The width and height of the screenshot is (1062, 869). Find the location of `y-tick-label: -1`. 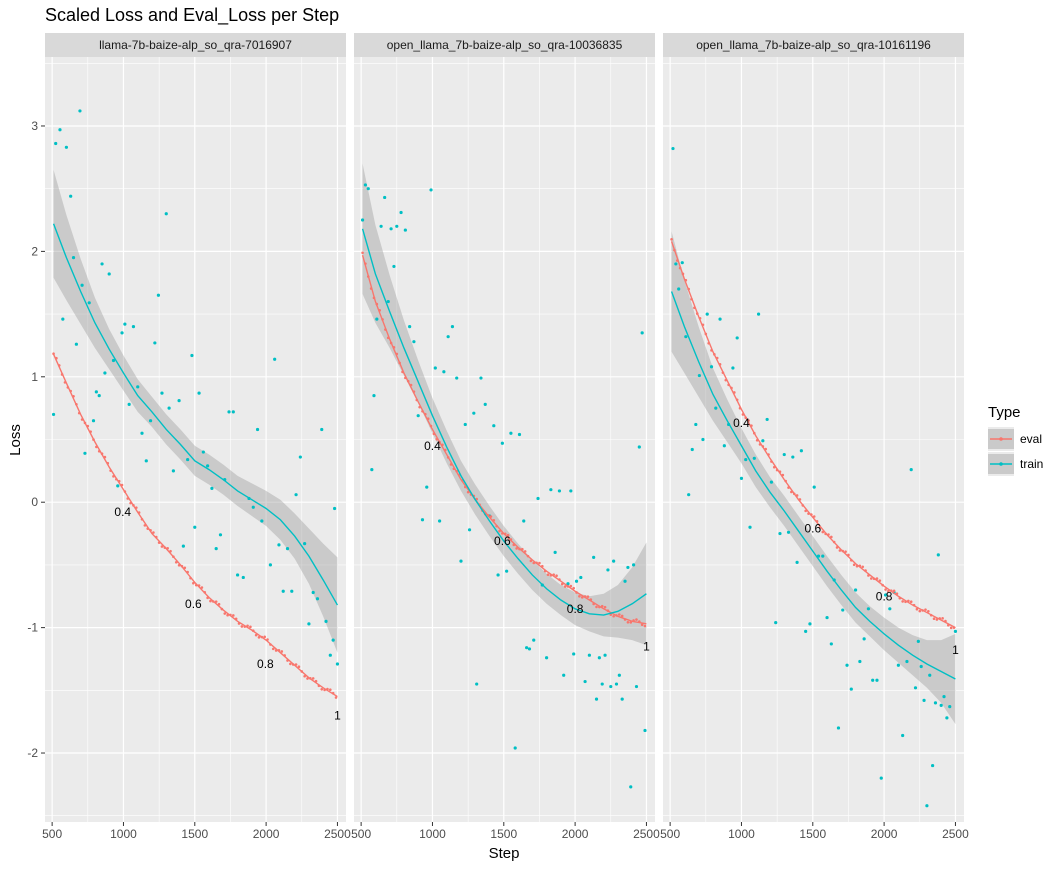

y-tick-label: -1 is located at coordinates (32, 628).